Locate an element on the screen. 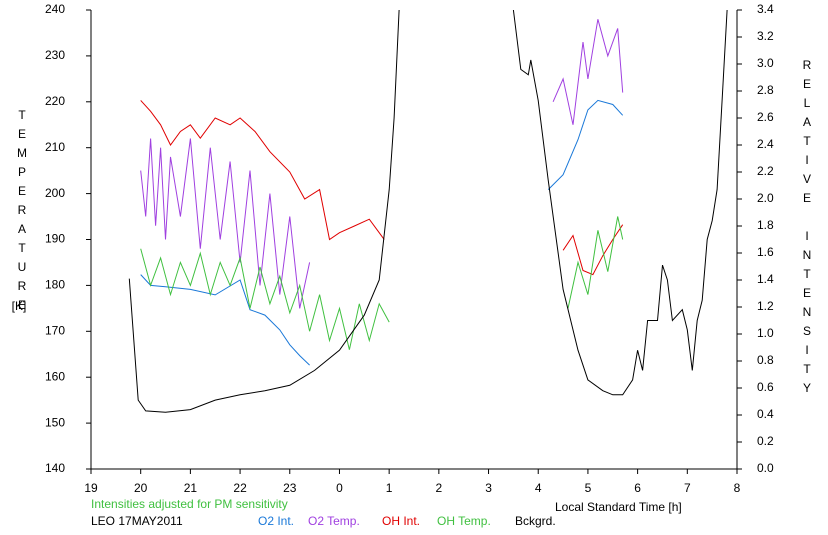 The image size is (828, 535). y2-tick-label: 2.2 is located at coordinates (765, 171).